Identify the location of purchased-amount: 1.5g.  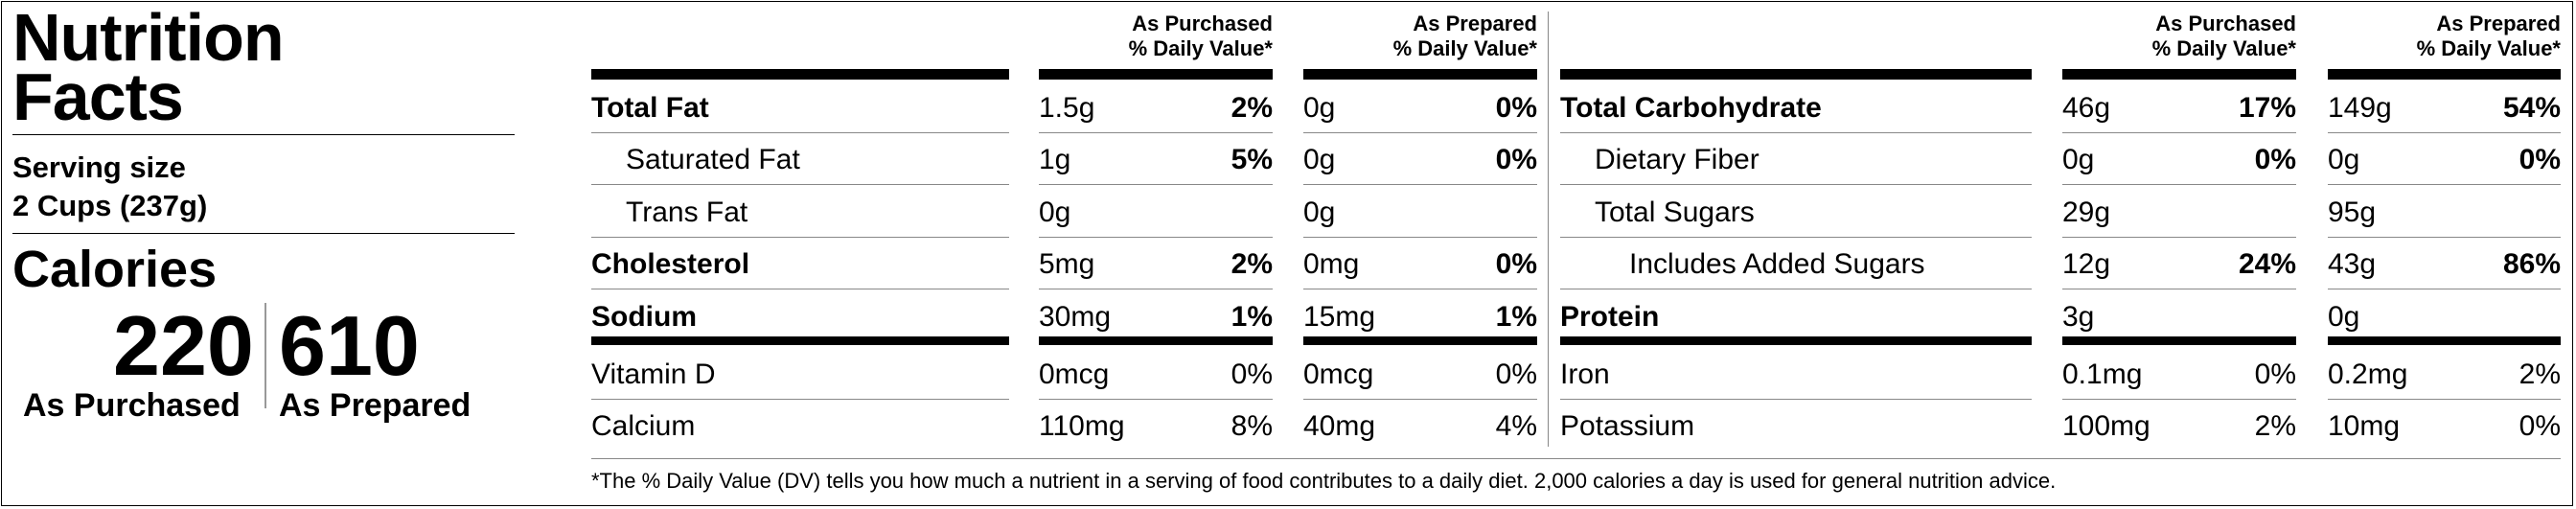
(1067, 108).